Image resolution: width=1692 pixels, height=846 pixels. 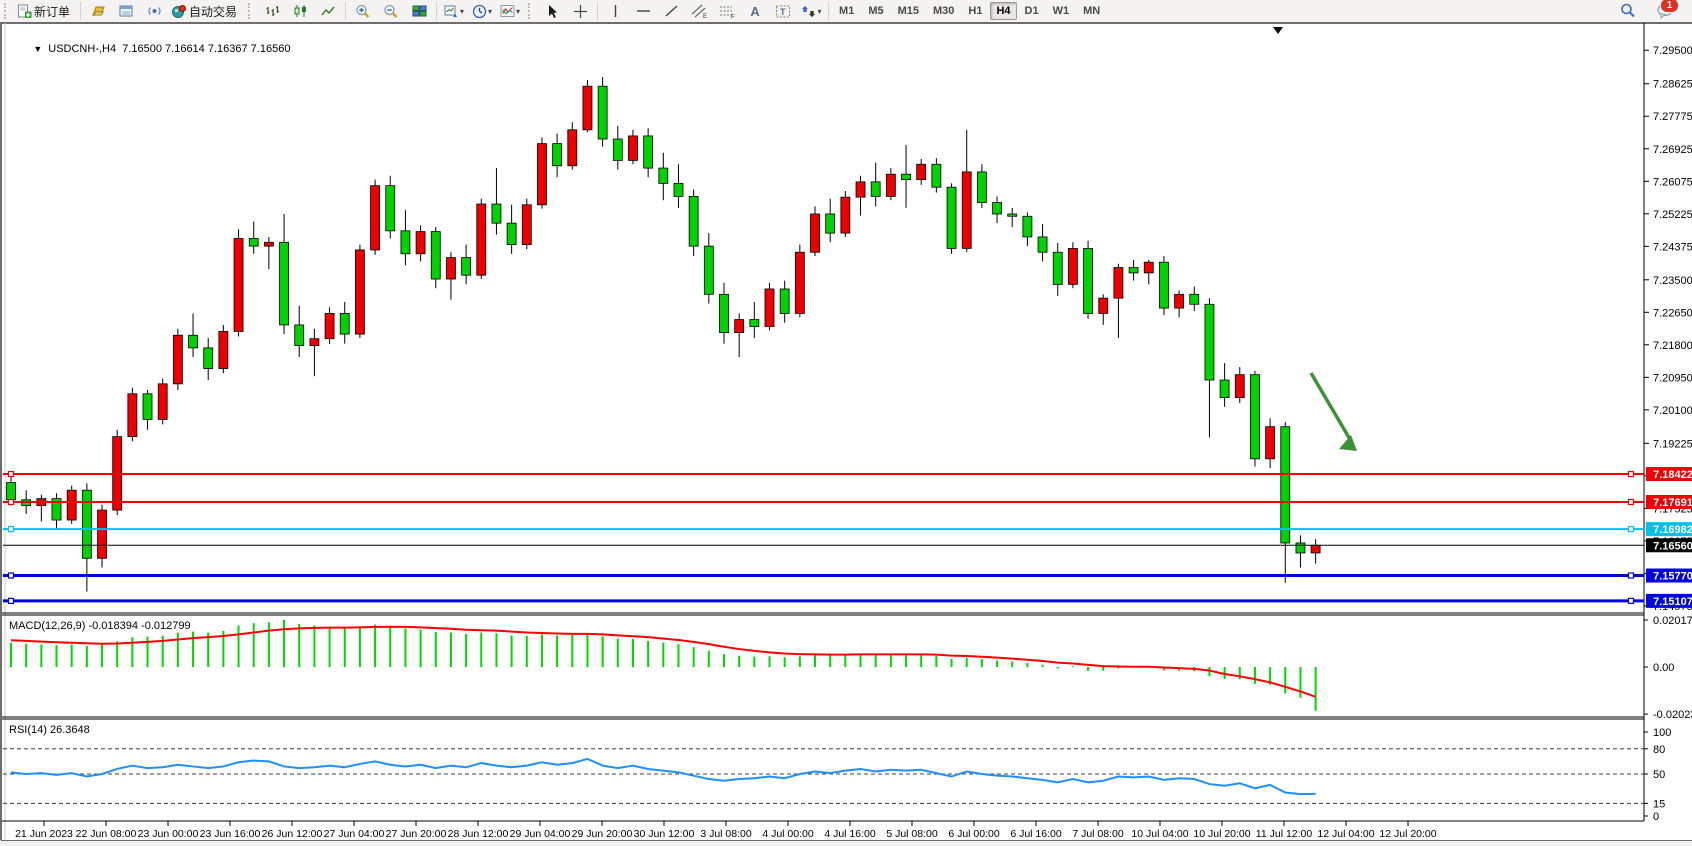 I want to click on timeframe-toolbar: M1 M5 M15 M30 H1 H4 D1 W1 MN, so click(x=969, y=11).